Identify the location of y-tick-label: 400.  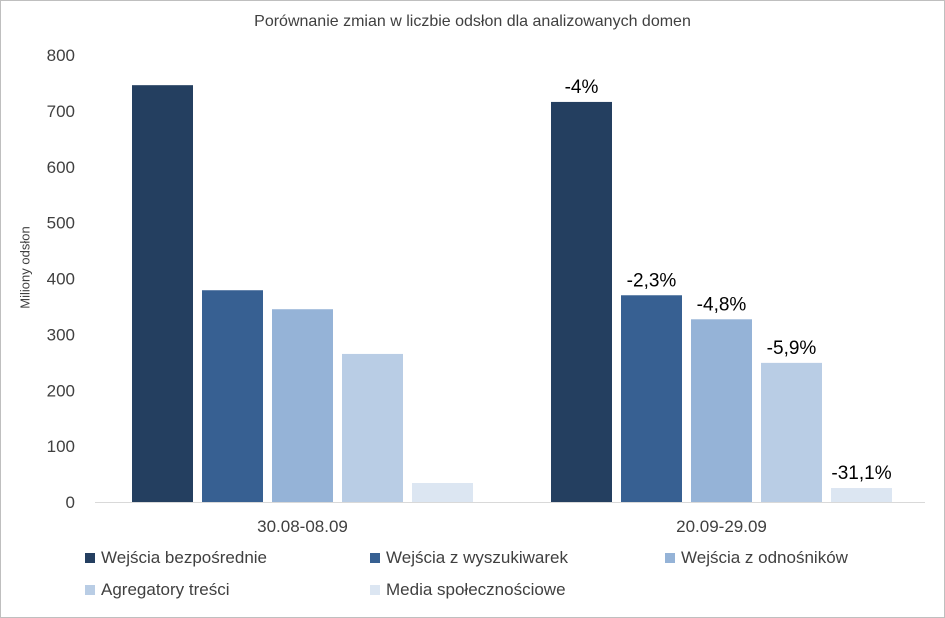
(61, 279).